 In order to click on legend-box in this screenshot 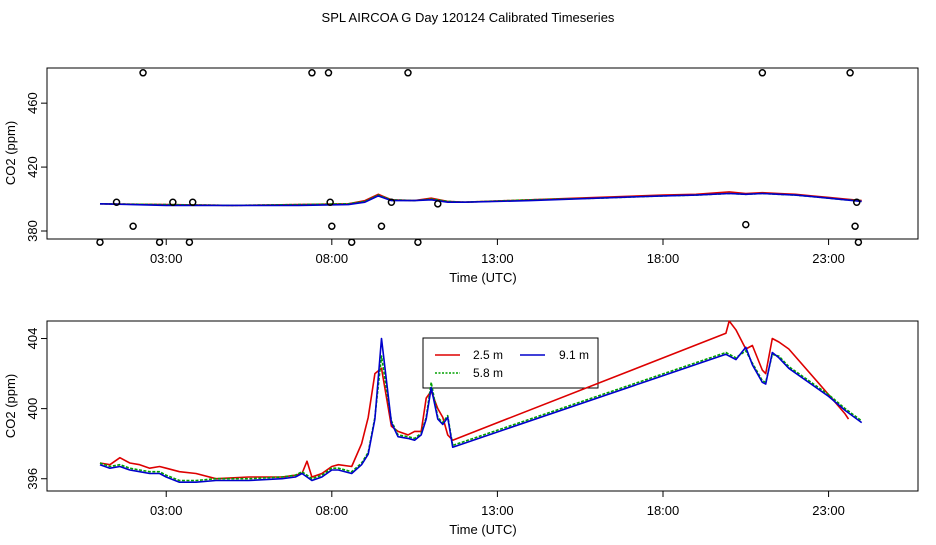, I will do `click(510, 363)`.